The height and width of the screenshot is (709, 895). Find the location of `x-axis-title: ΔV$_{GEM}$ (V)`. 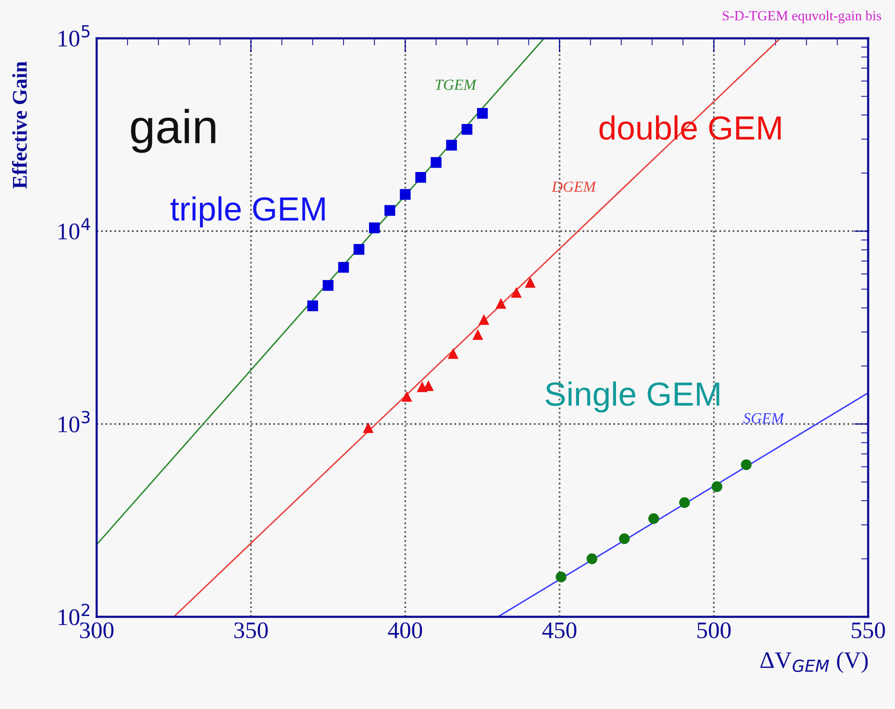

x-axis-title: ΔV$_{GEM}$ (V) is located at coordinates (814, 662).